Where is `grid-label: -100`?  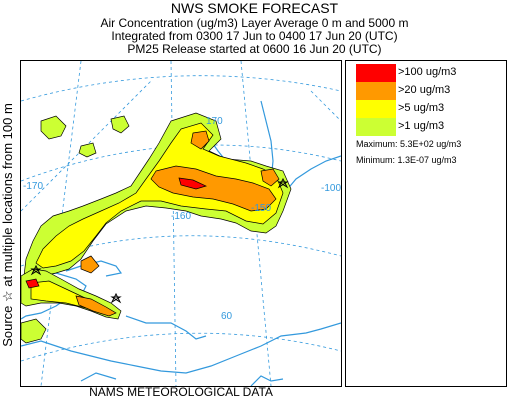 grid-label: -100 is located at coordinates (331, 188).